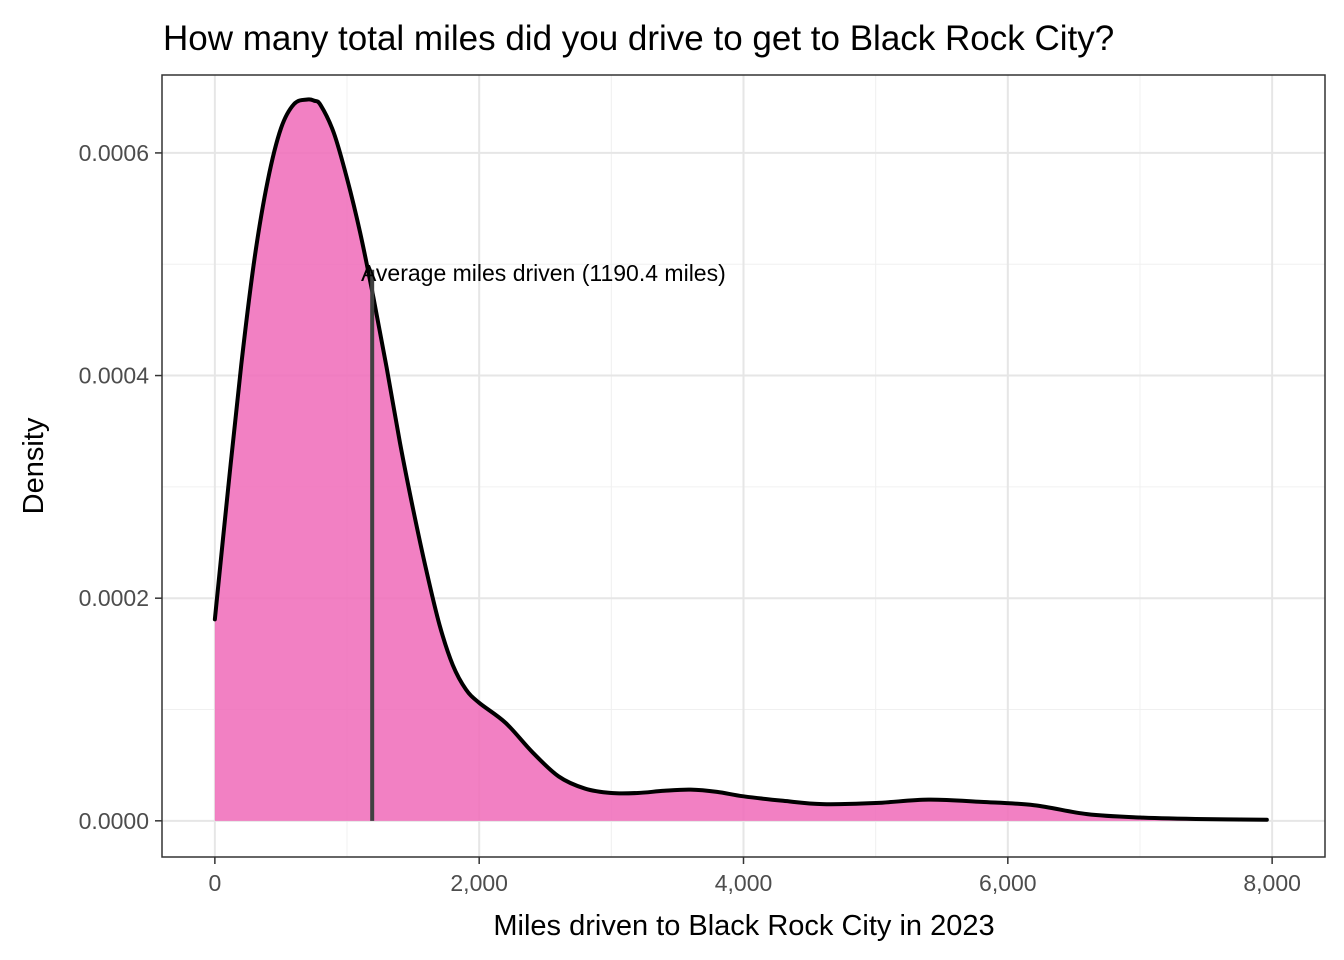  I want to click on x-tick-label: 2,000, so click(479, 883).